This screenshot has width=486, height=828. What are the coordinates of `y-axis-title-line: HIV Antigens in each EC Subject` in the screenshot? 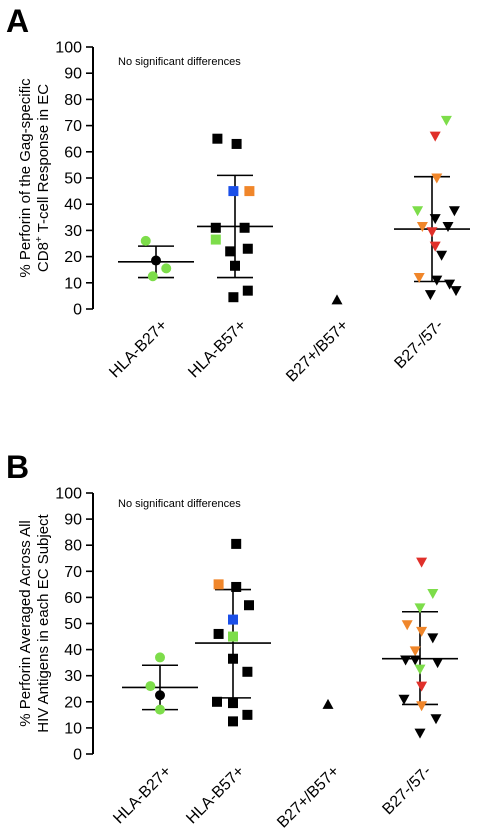 It's located at (43, 622).